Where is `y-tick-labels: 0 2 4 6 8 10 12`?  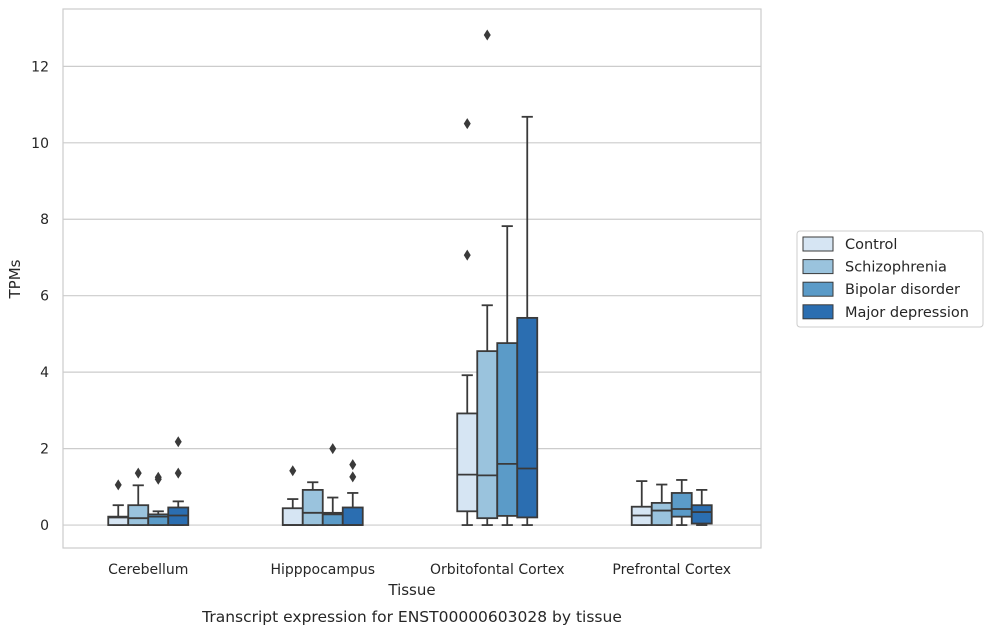 y-tick-labels: 0 2 4 6 8 10 12 is located at coordinates (40, 296).